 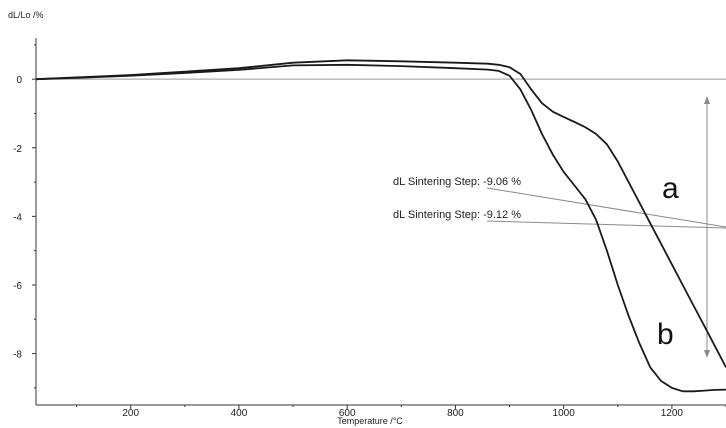 What do you see at coordinates (130, 413) in the screenshot?
I see `x-tick-label: 200` at bounding box center [130, 413].